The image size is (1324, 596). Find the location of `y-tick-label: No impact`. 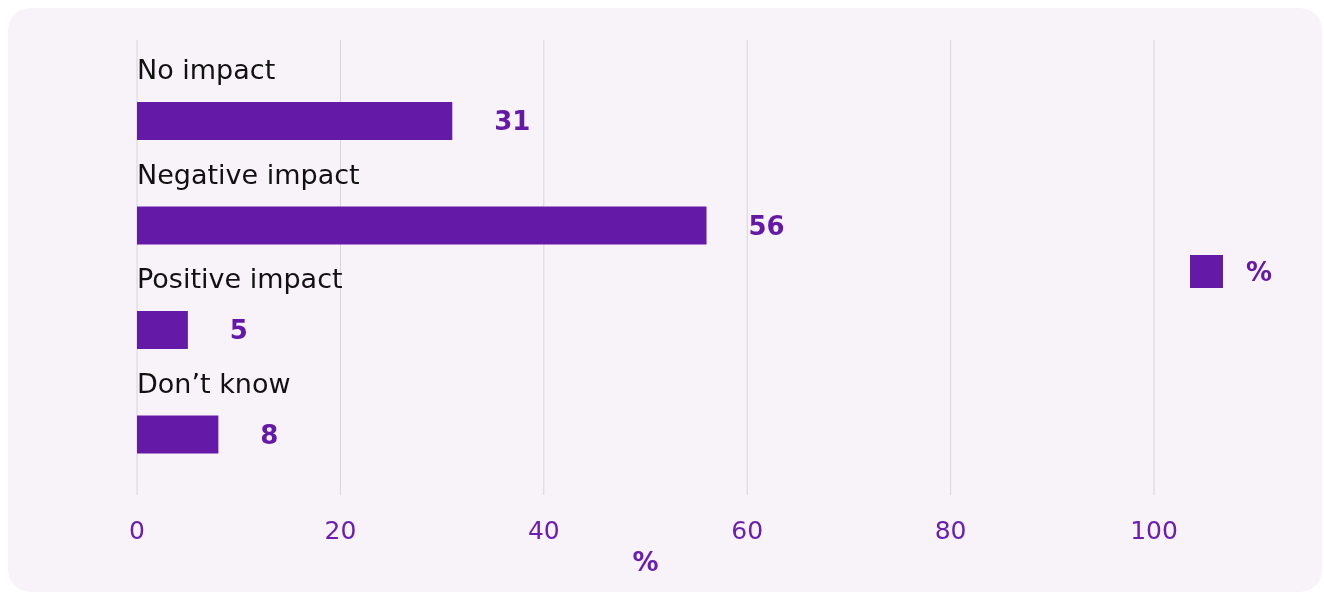

y-tick-label: No impact is located at coordinates (206, 70).